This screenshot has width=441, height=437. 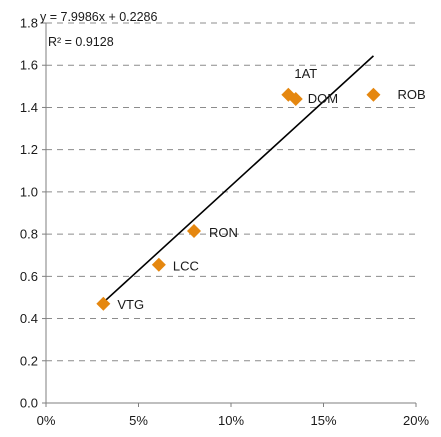 What do you see at coordinates (231, 420) in the screenshot?
I see `x-tick-label: 10%` at bounding box center [231, 420].